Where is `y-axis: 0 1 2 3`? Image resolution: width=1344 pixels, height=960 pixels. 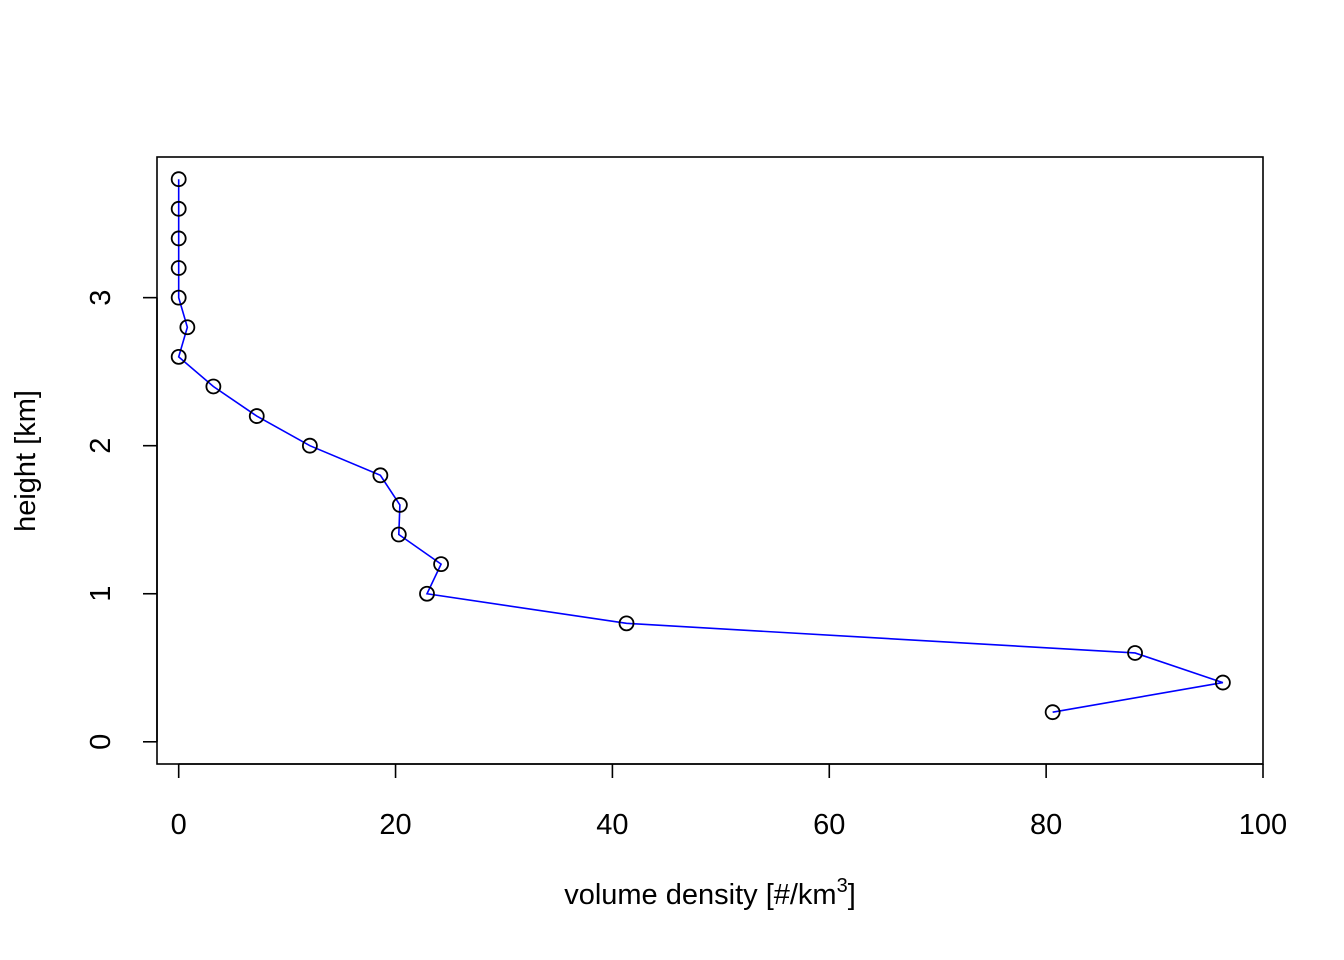
y-axis: 0 1 2 3 is located at coordinates (121, 520).